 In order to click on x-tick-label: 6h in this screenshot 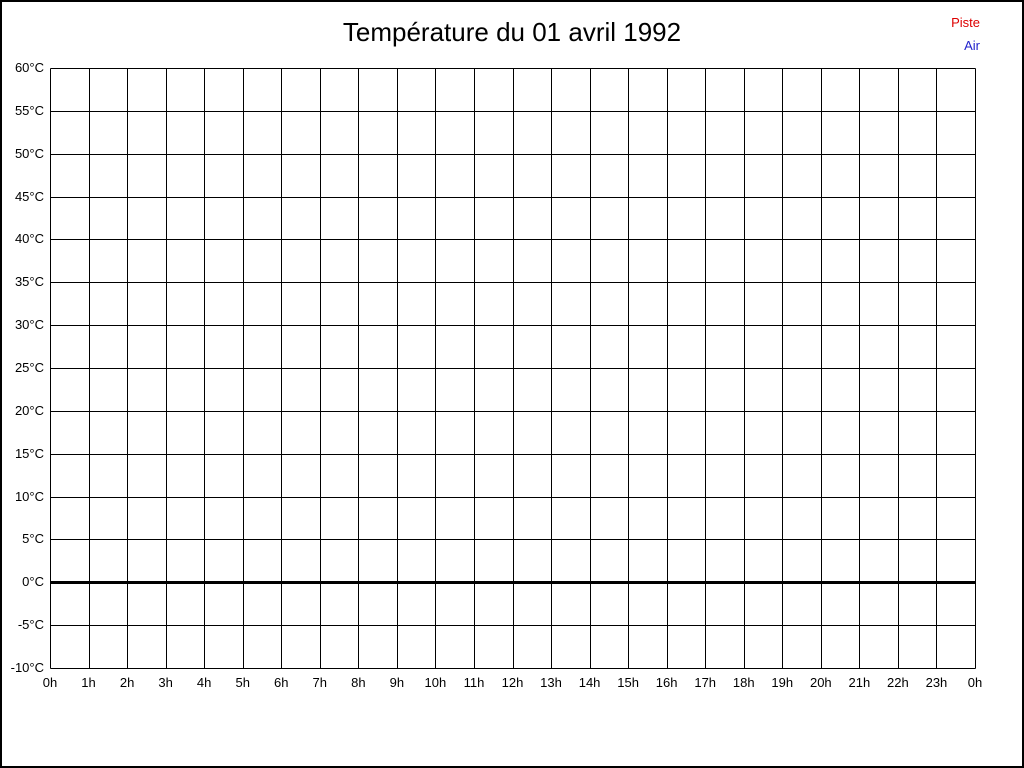, I will do `click(281, 682)`.